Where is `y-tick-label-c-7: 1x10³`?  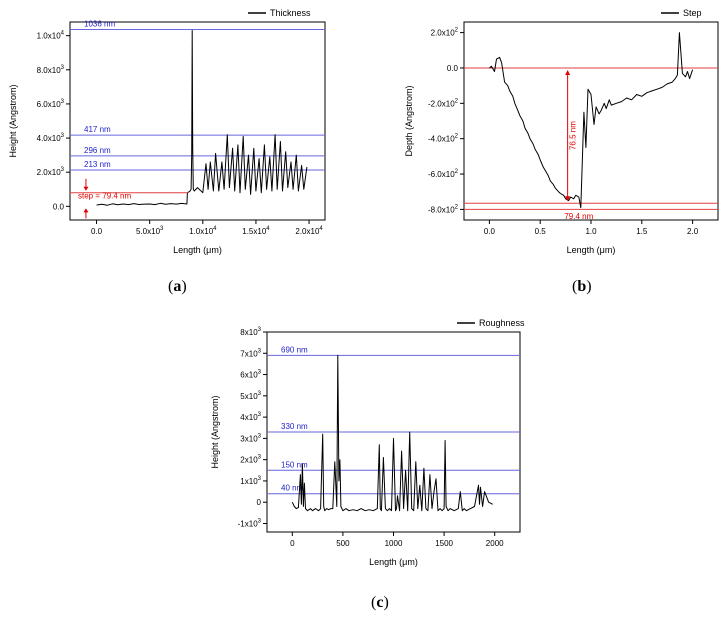 y-tick-label-c-7: 1x10³ is located at coordinates (250, 481).